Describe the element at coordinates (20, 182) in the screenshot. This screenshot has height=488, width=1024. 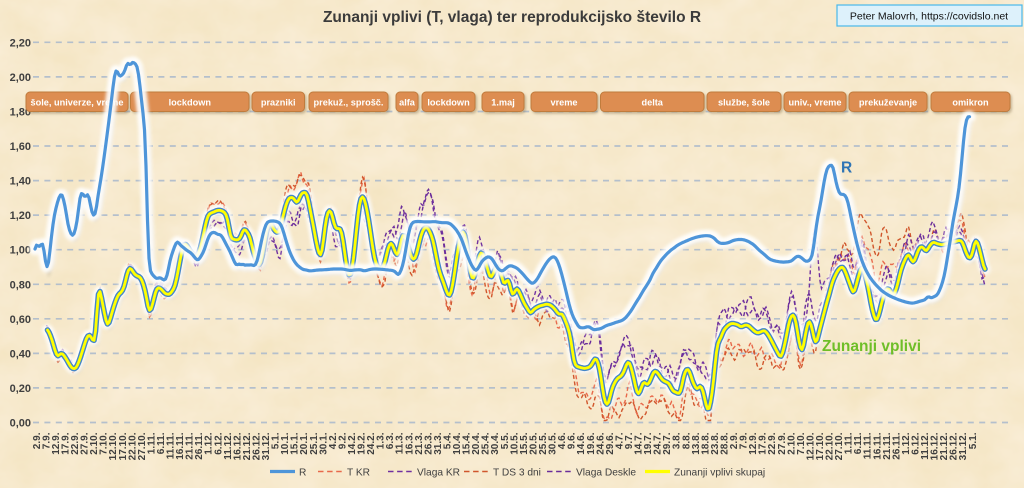
I see `svg-text: 1,40` at that location.